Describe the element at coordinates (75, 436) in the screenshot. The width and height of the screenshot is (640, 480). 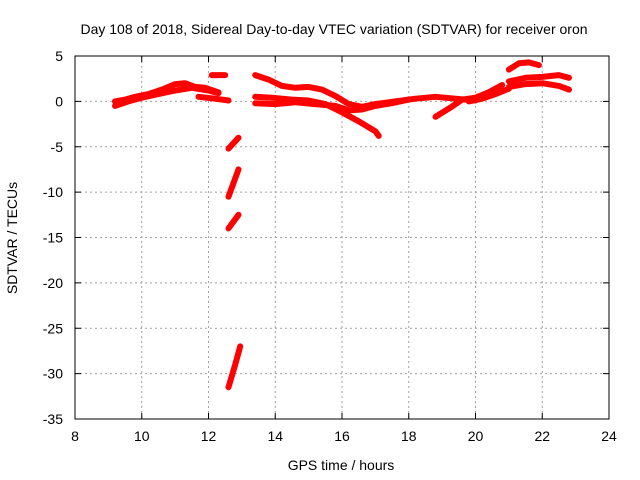
I see `x-tick-label: 8` at that location.